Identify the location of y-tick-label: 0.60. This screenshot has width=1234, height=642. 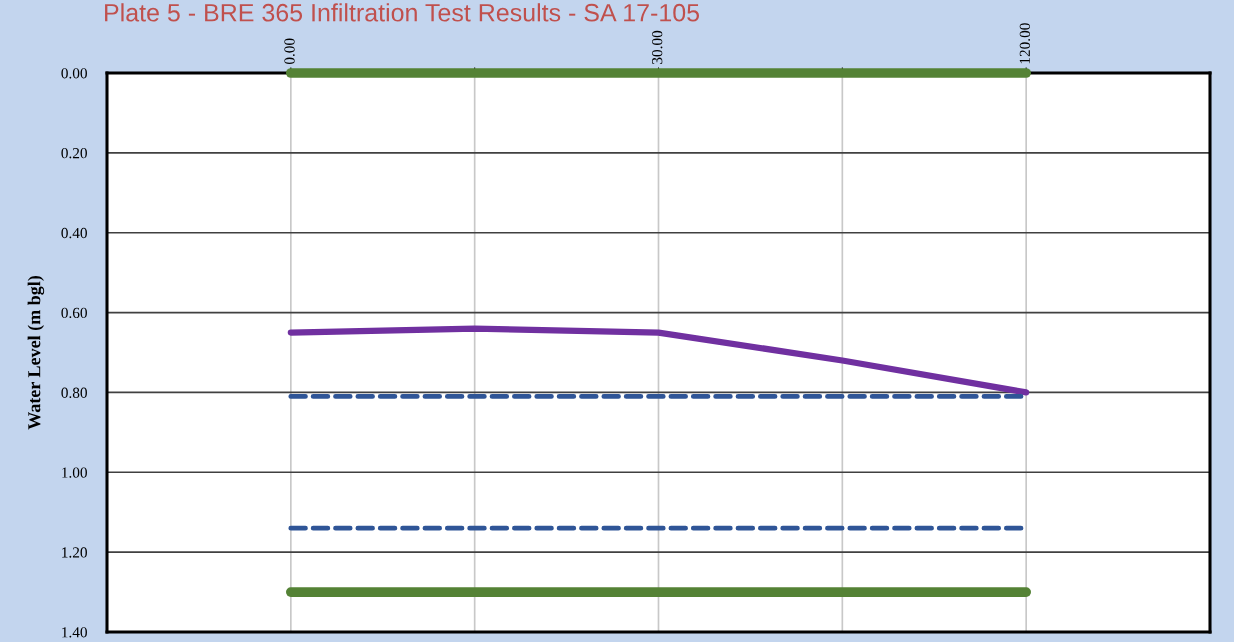
(74, 313).